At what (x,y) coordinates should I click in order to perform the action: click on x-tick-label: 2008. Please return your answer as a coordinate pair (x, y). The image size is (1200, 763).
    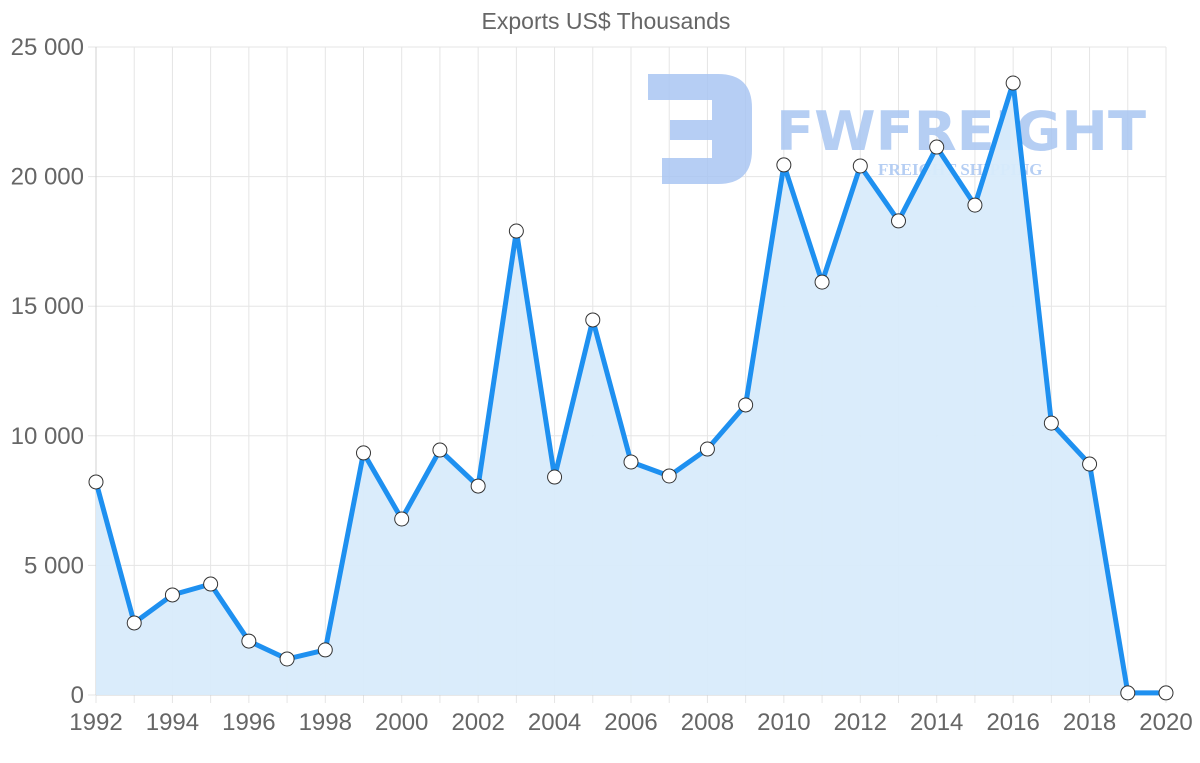
    Looking at the image, I should click on (707, 722).